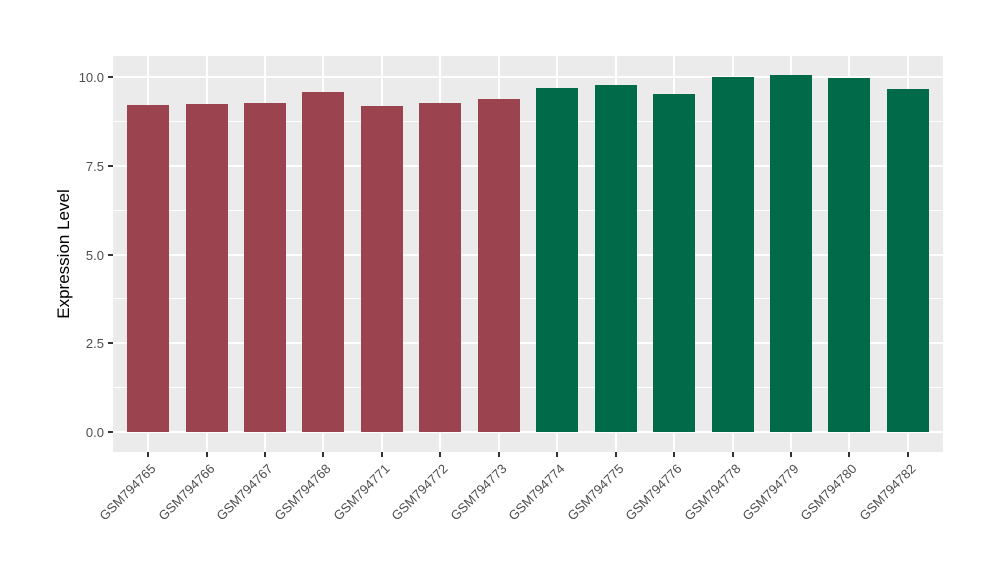 This screenshot has height=580, width=1000. I want to click on x-tick-label-text: GSM794776, so click(653, 492).